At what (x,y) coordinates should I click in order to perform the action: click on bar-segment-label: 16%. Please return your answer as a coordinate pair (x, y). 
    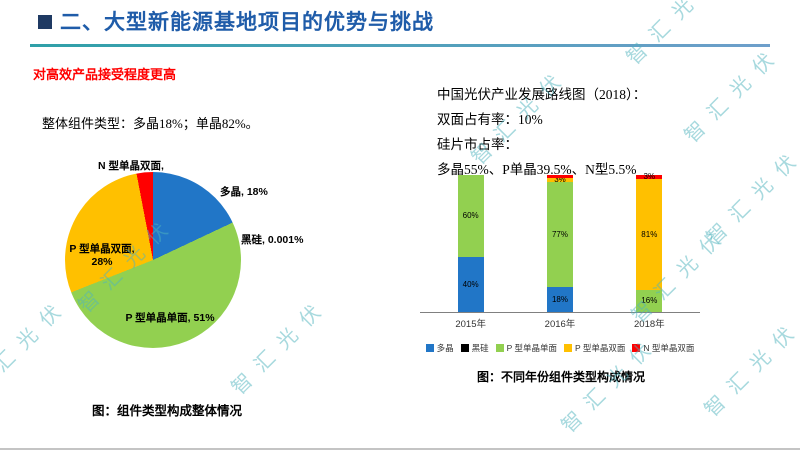
    Looking at the image, I should click on (649, 301).